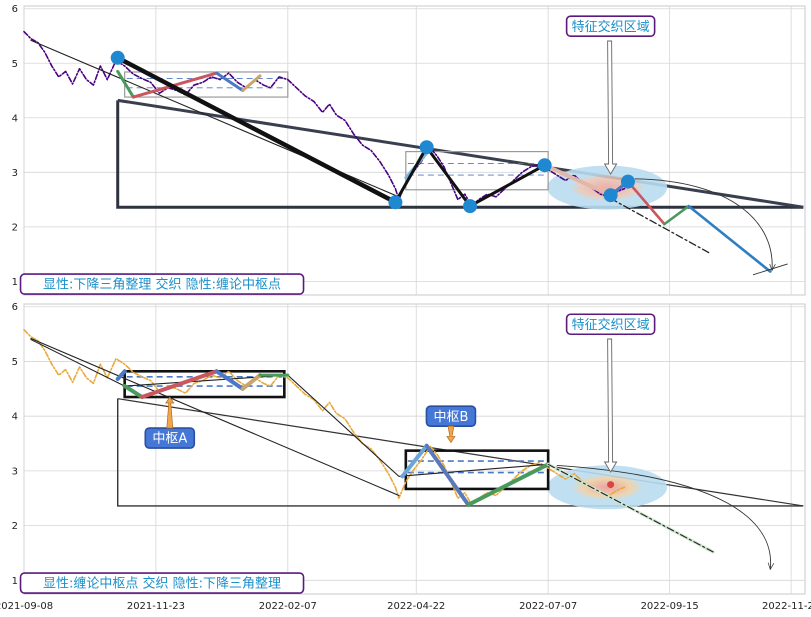 The height and width of the screenshot is (617, 811). I want to click on interweave-region-glow, so click(607, 187).